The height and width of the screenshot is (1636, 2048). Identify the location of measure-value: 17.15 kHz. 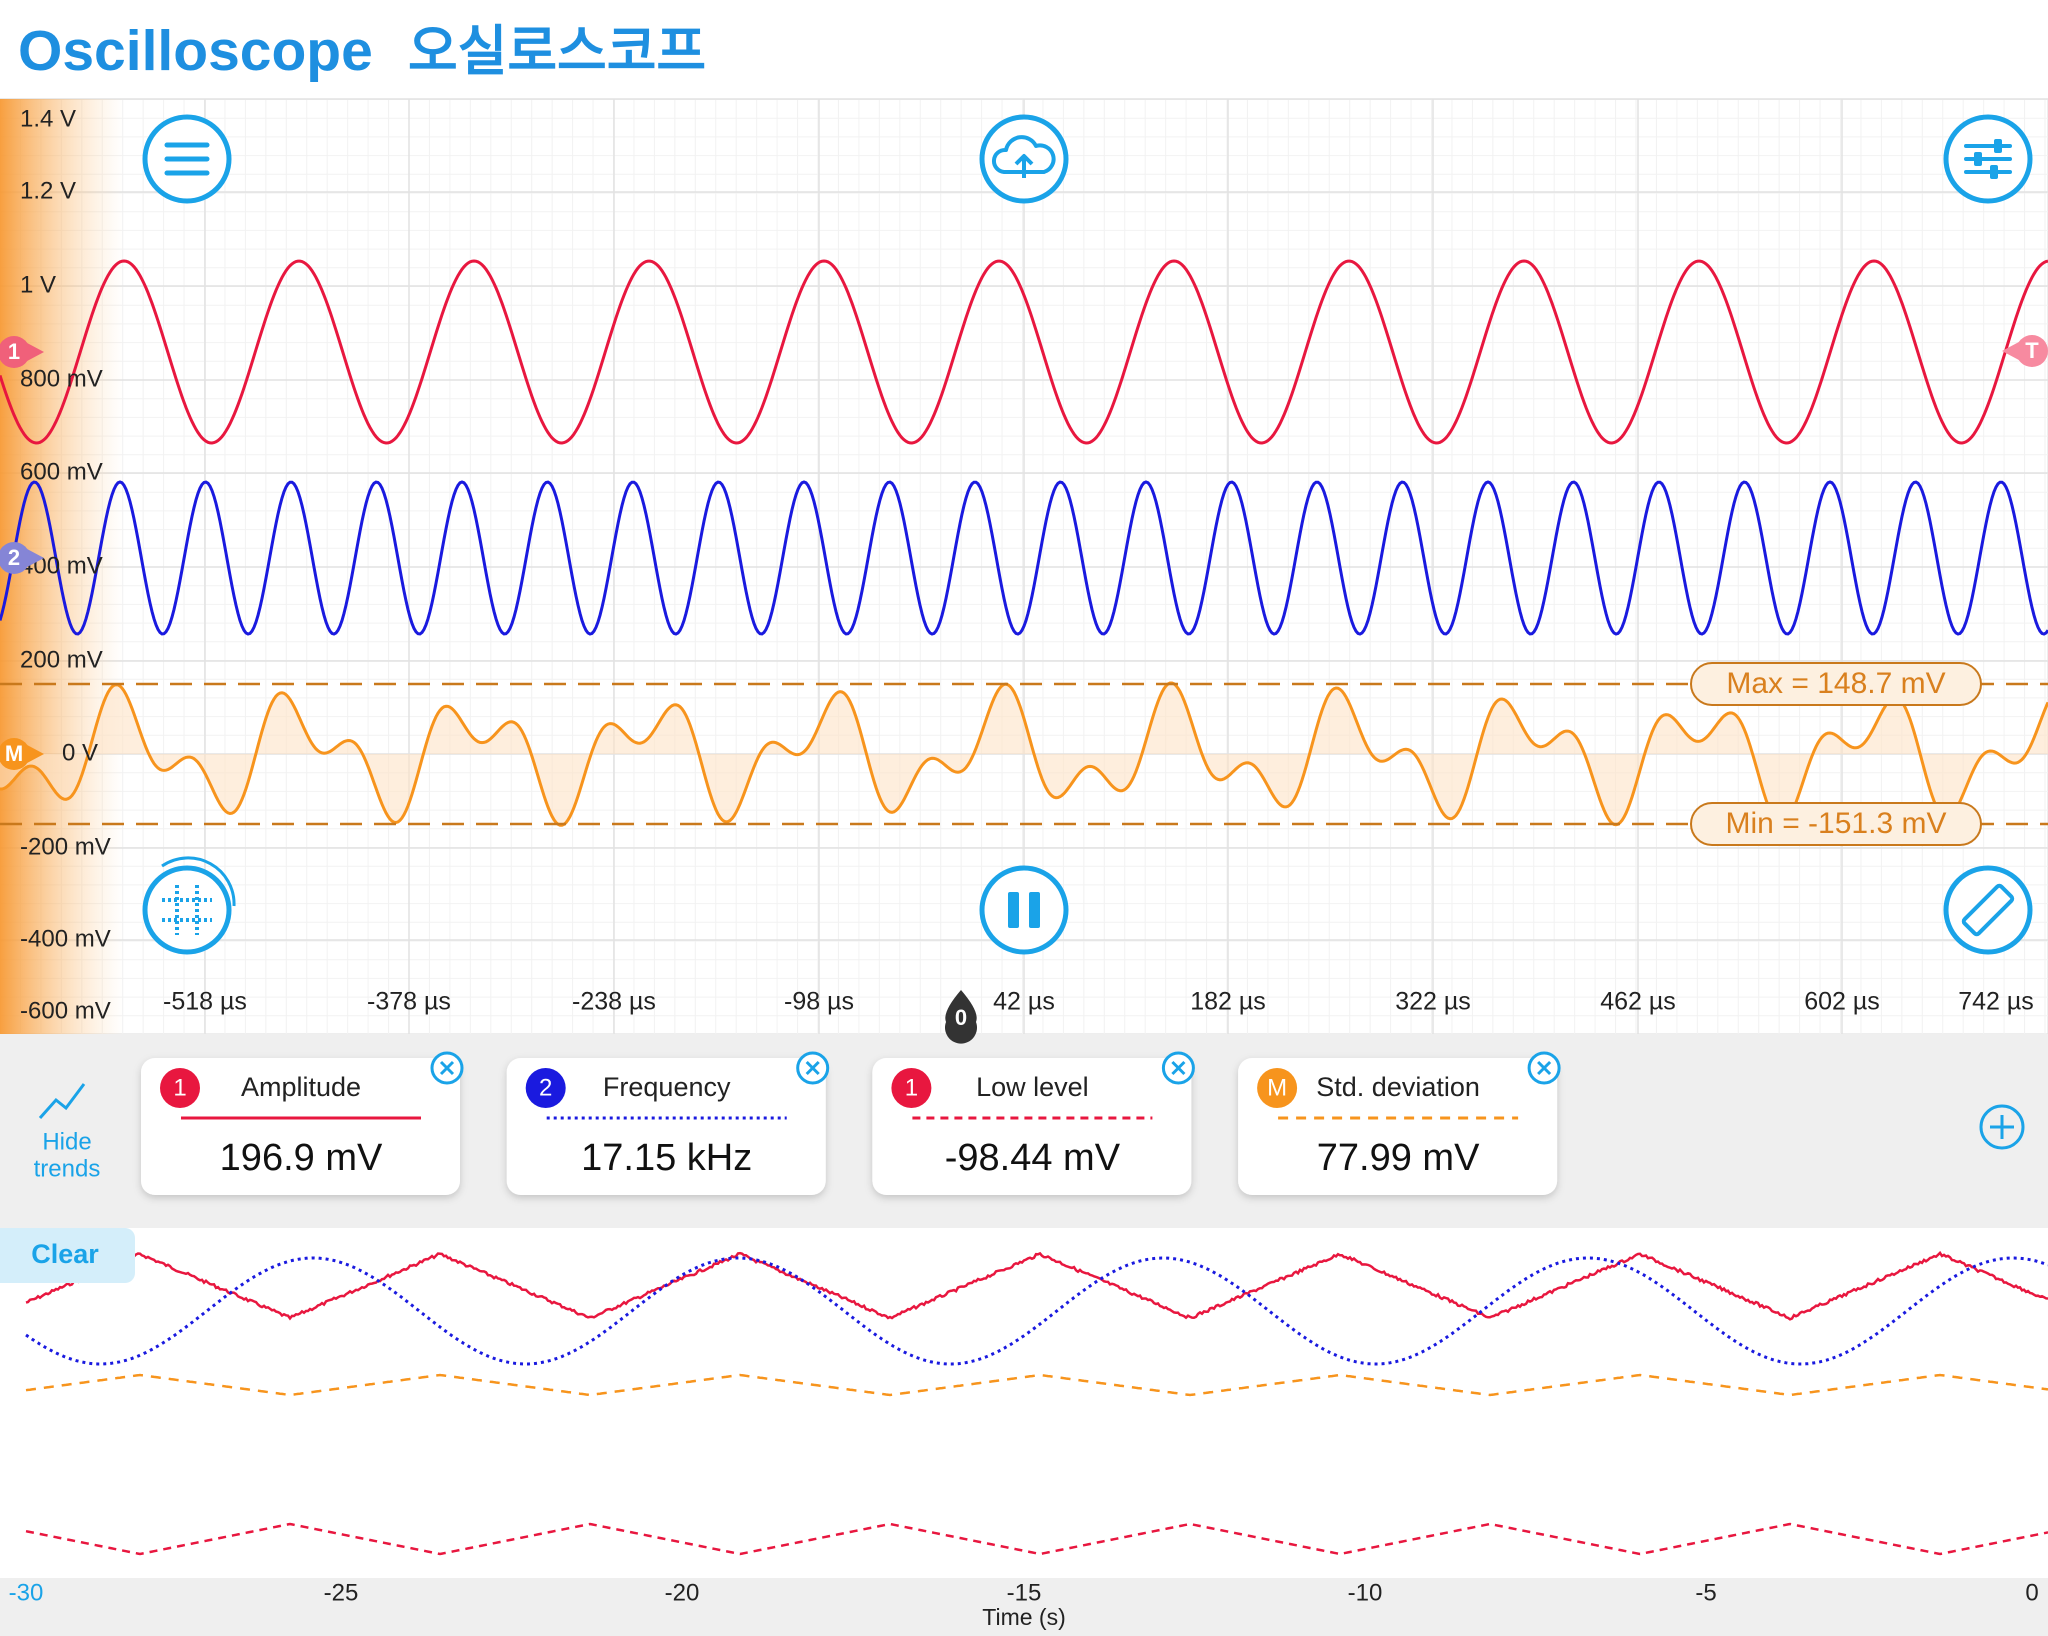
(666, 1158).